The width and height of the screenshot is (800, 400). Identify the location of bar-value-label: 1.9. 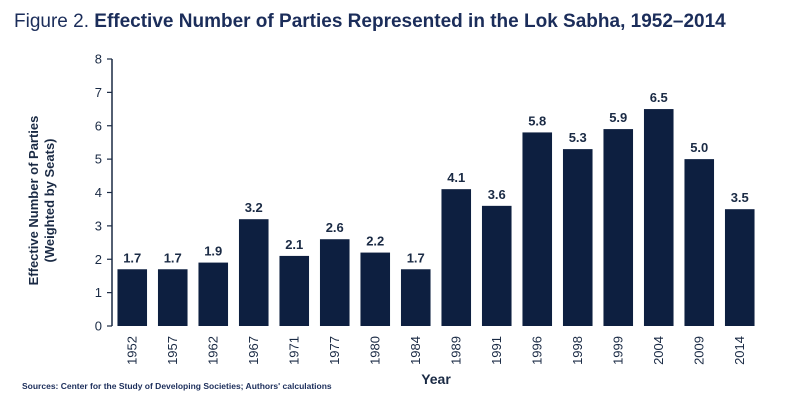
(213, 251).